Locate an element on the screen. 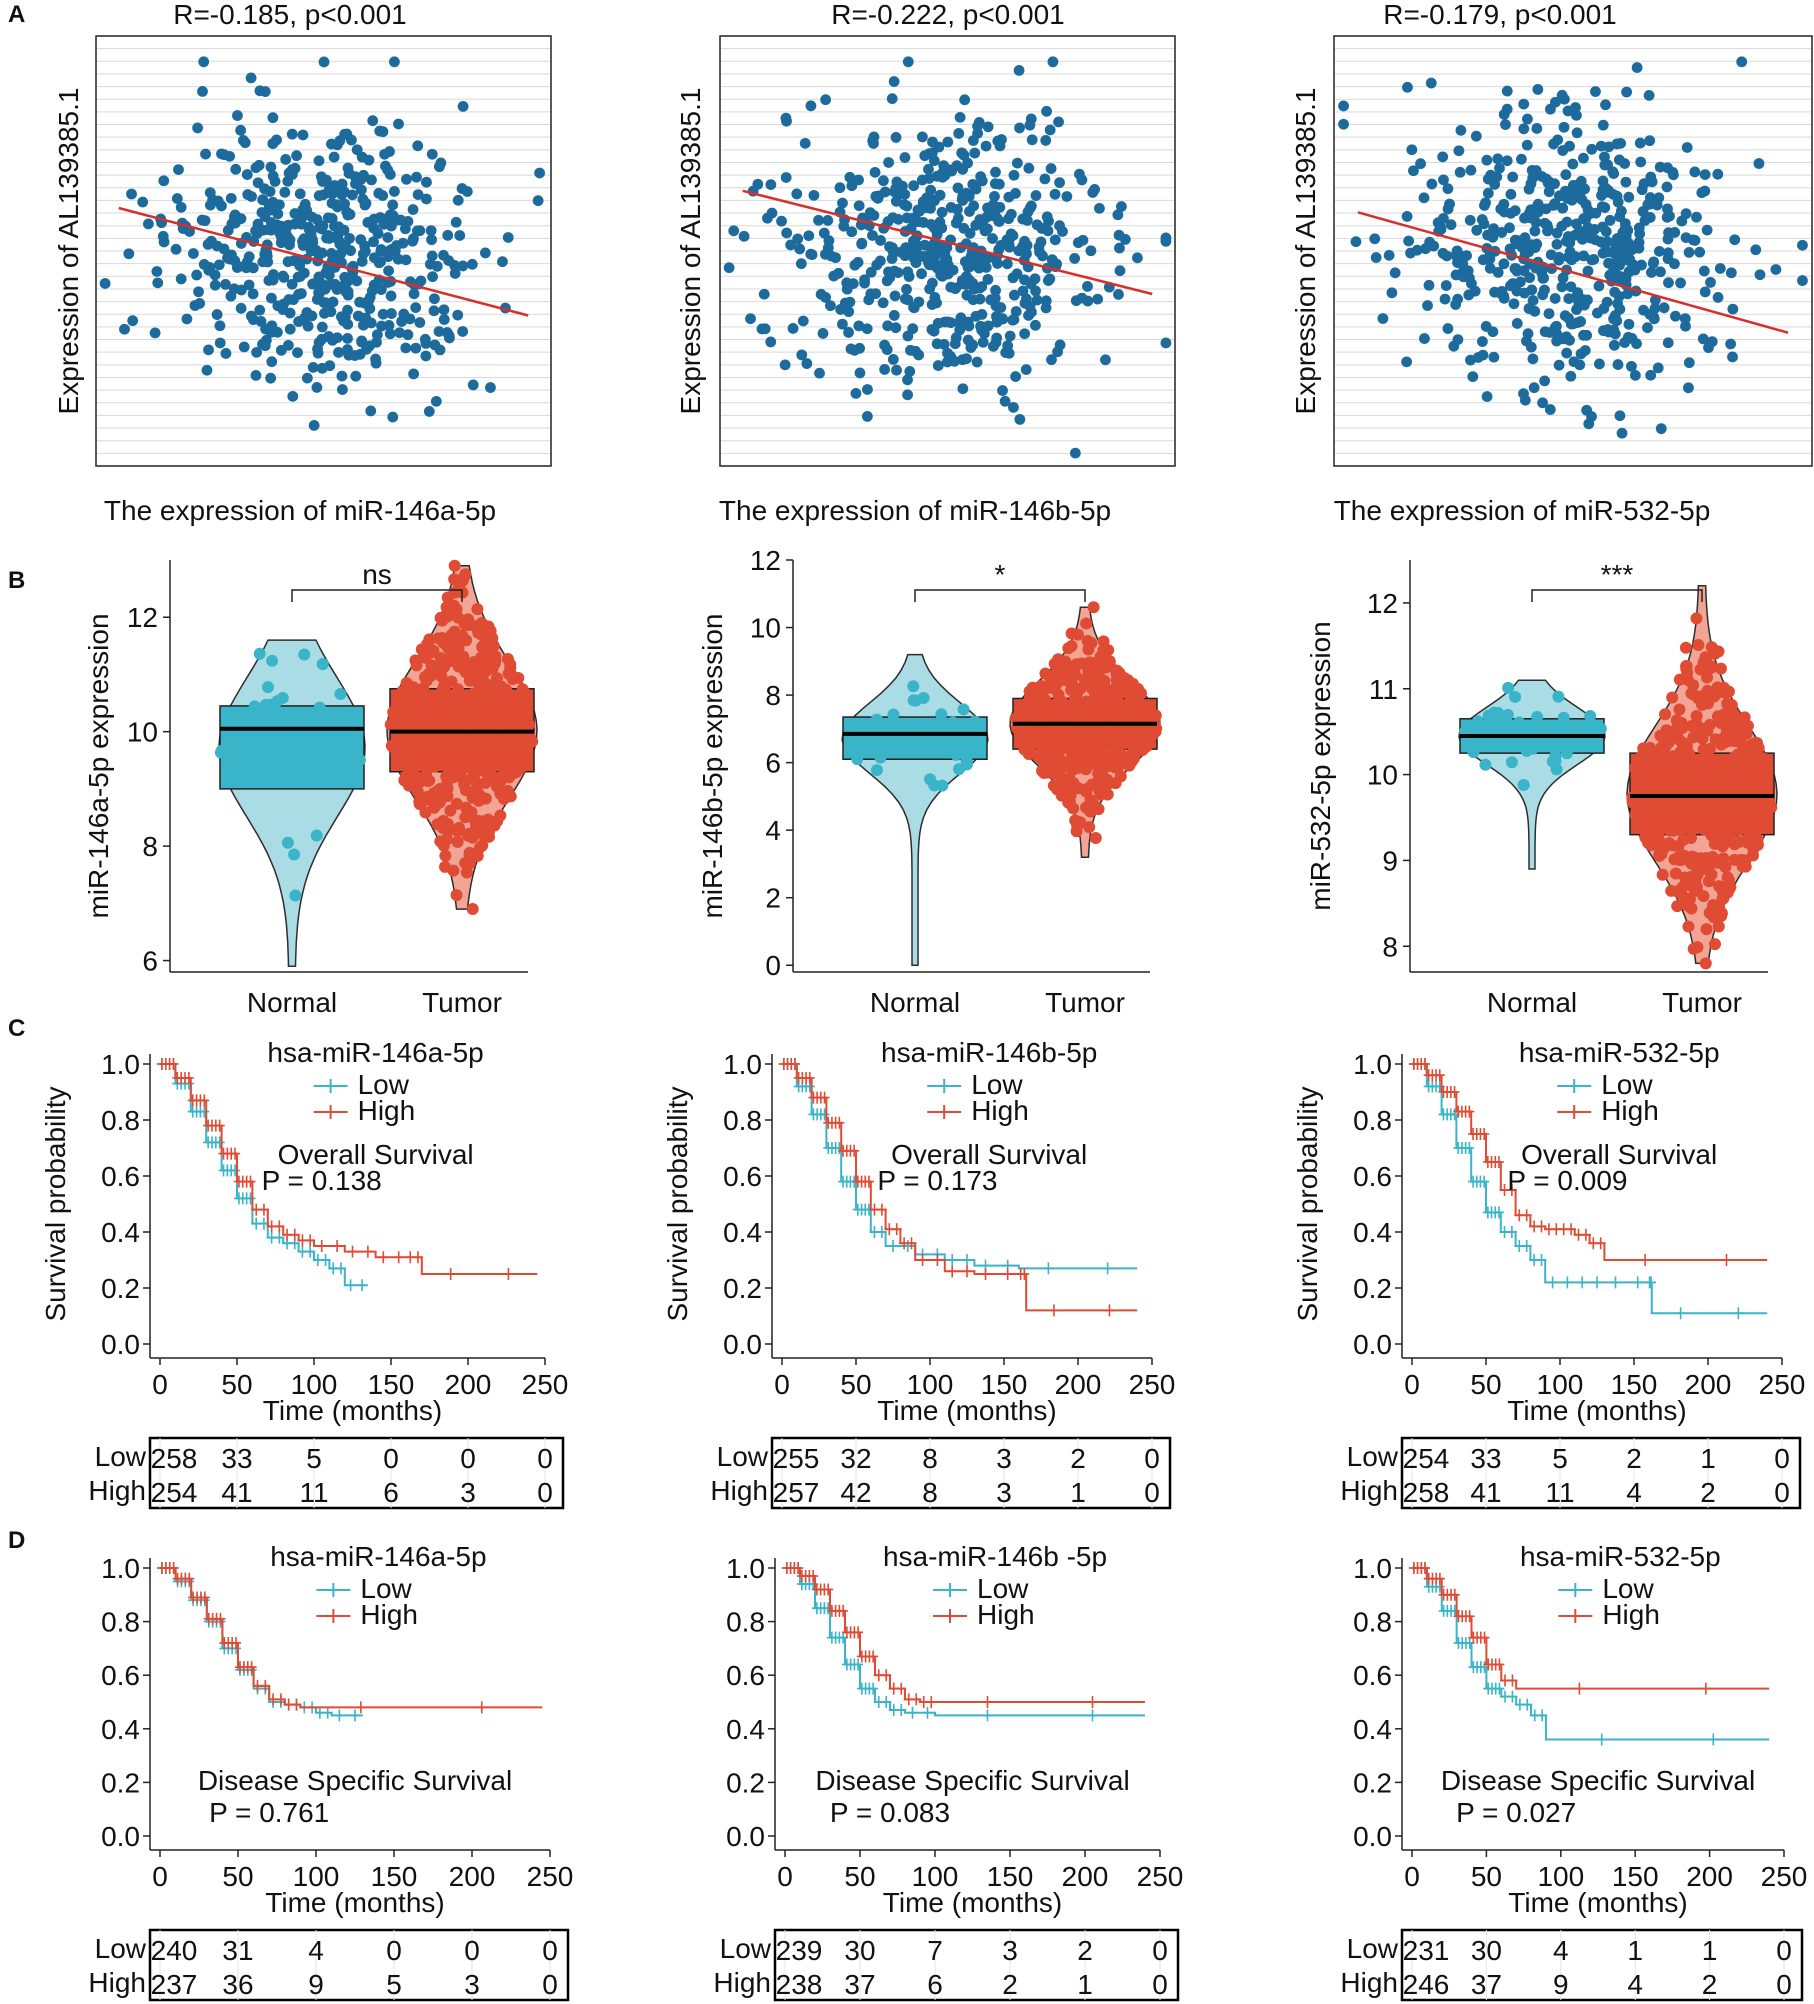 Image resolution: width=1814 pixels, height=2004 pixels. risk-value-high: 11 is located at coordinates (1559, 1492).